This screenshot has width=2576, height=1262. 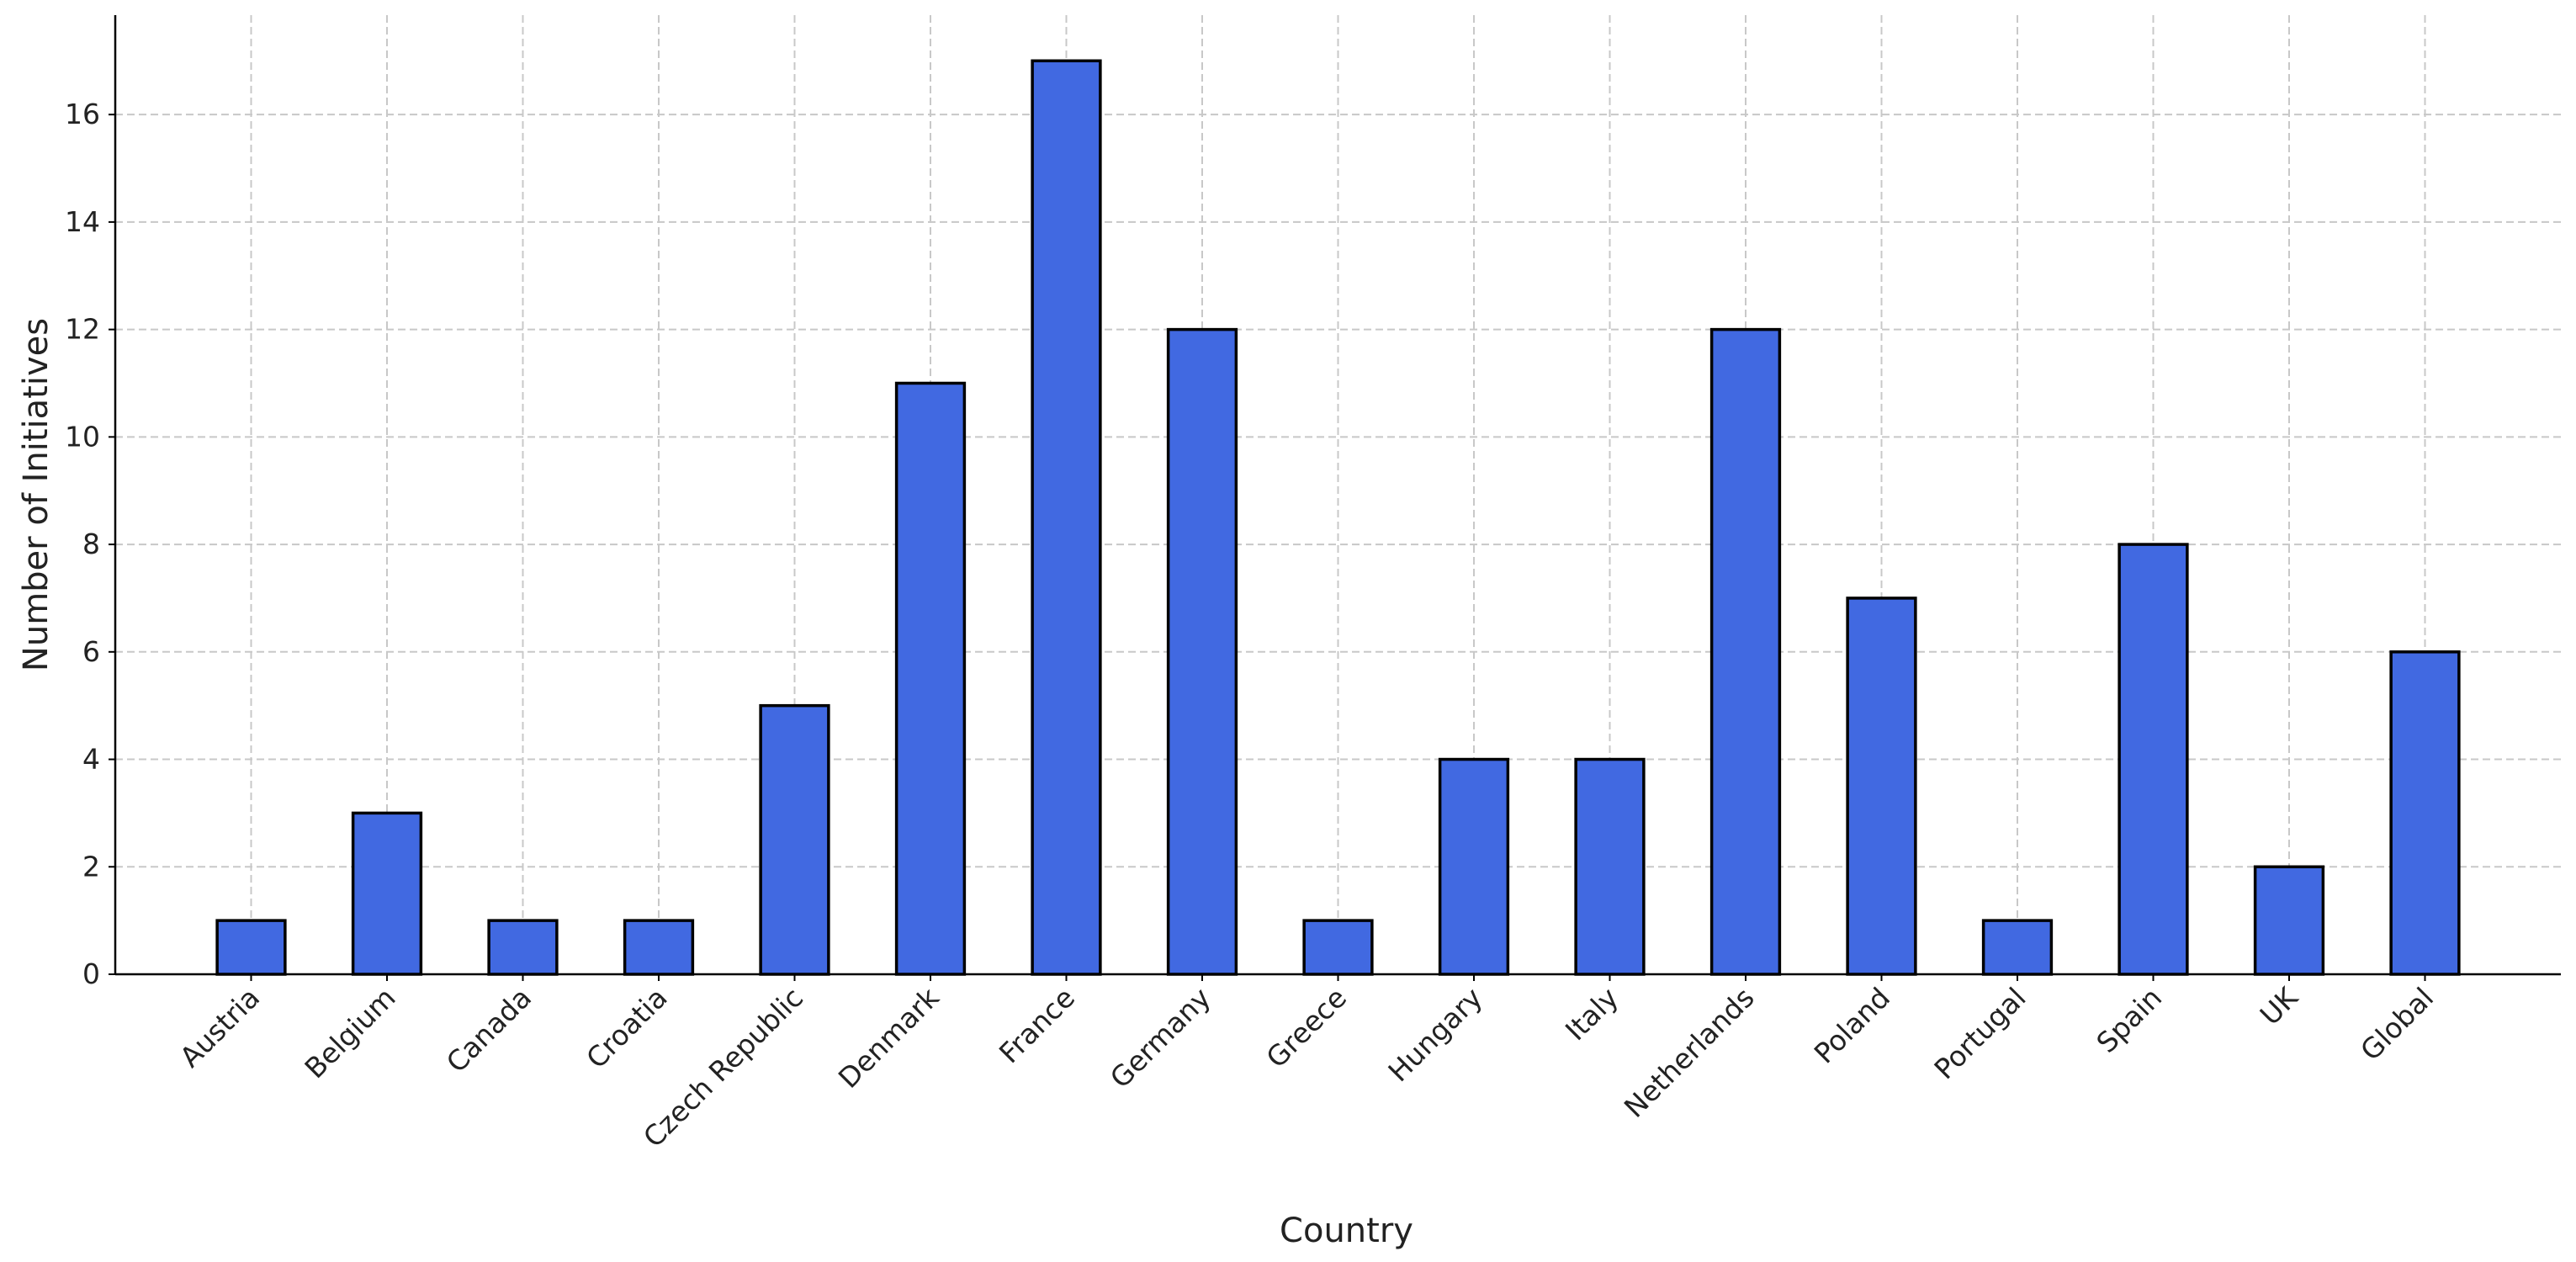 What do you see at coordinates (82, 221) in the screenshot?
I see `y-tick-label: 14` at bounding box center [82, 221].